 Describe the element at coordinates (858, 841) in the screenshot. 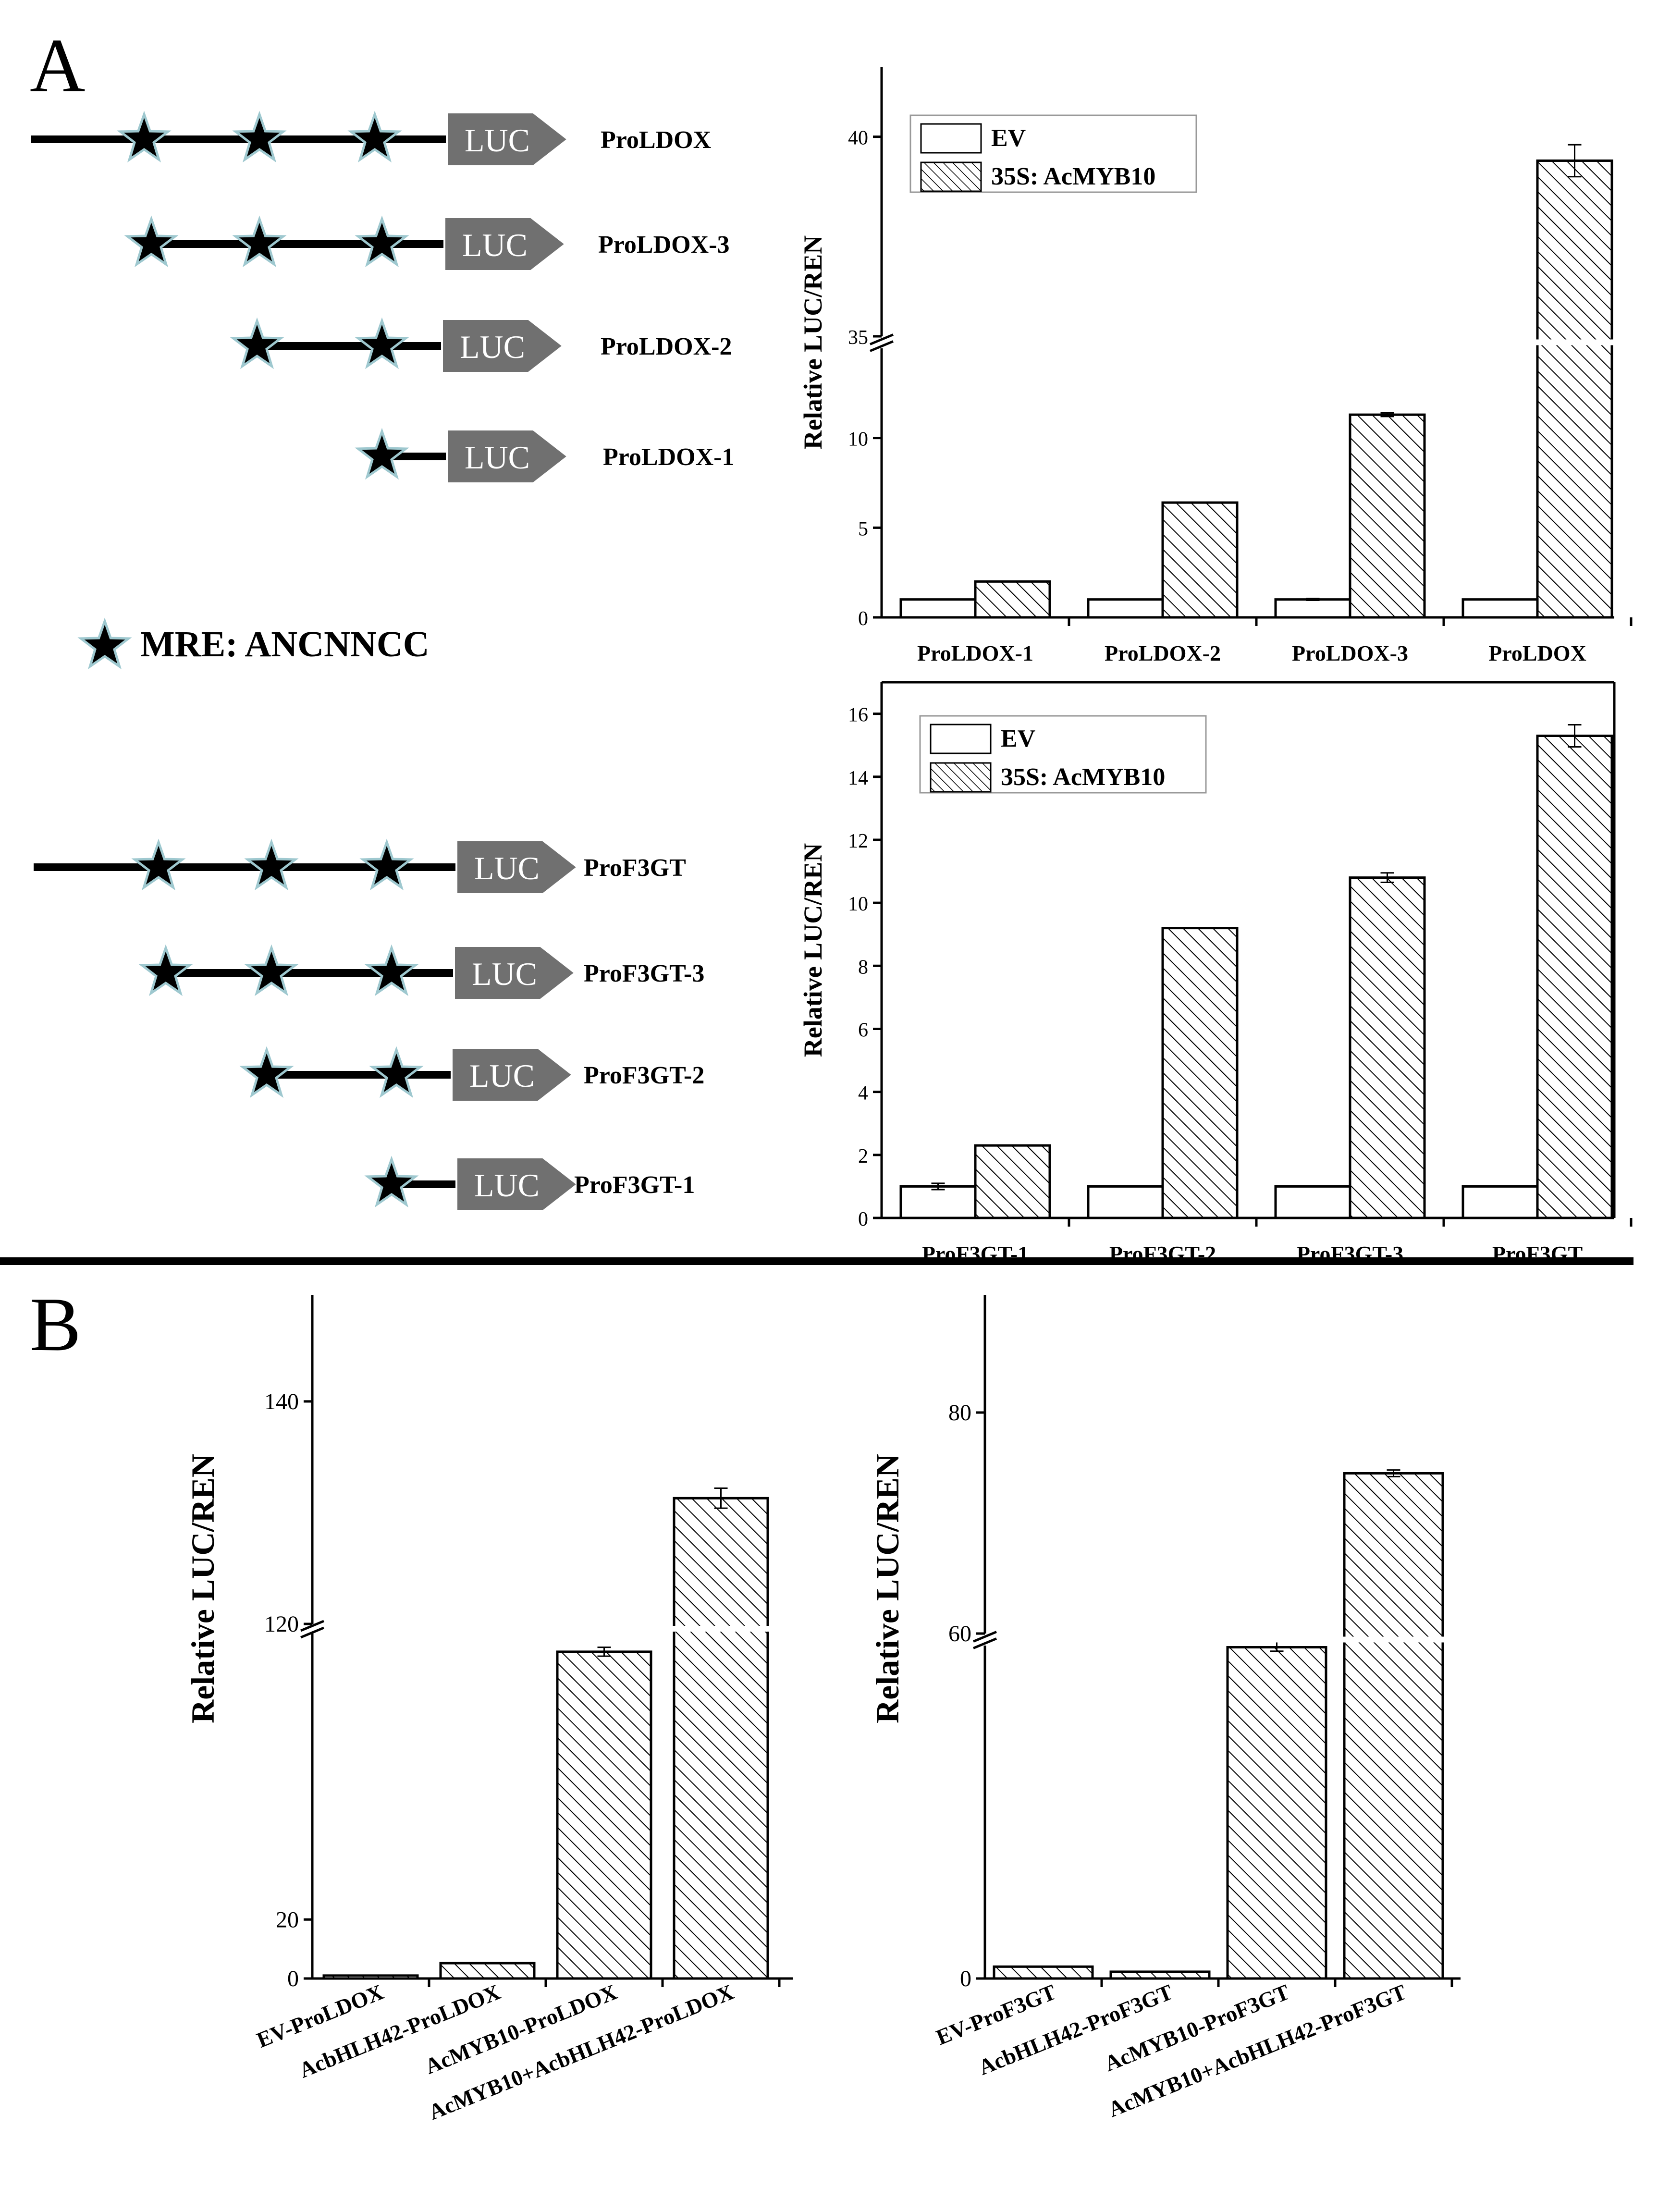

I see `y-tick-label: 12` at that location.